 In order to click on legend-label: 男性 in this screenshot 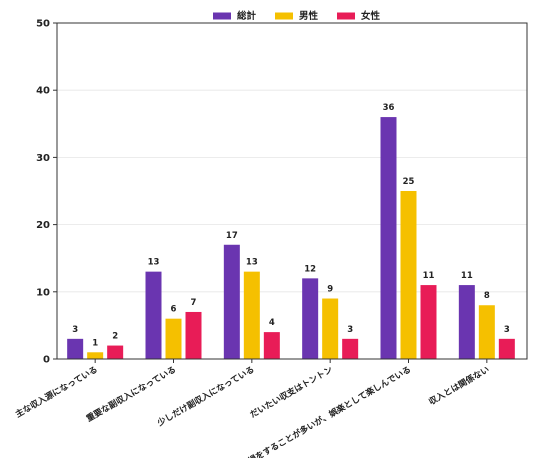, I will do `click(309, 16)`.